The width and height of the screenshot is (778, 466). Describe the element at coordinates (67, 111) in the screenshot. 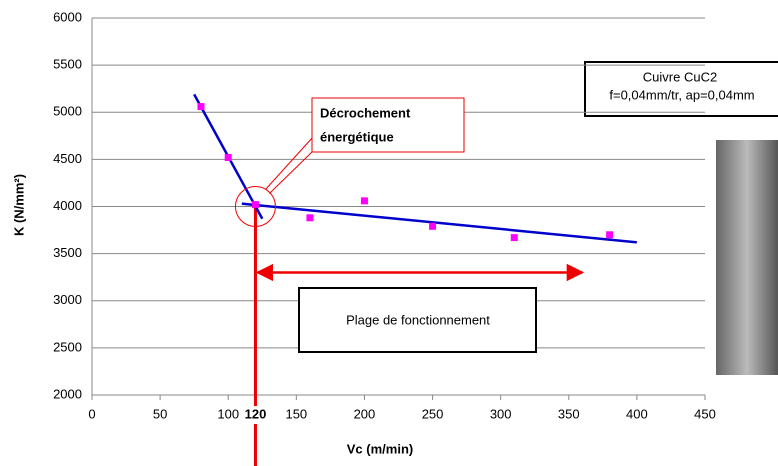

I see `y-tick-label: 5000` at that location.